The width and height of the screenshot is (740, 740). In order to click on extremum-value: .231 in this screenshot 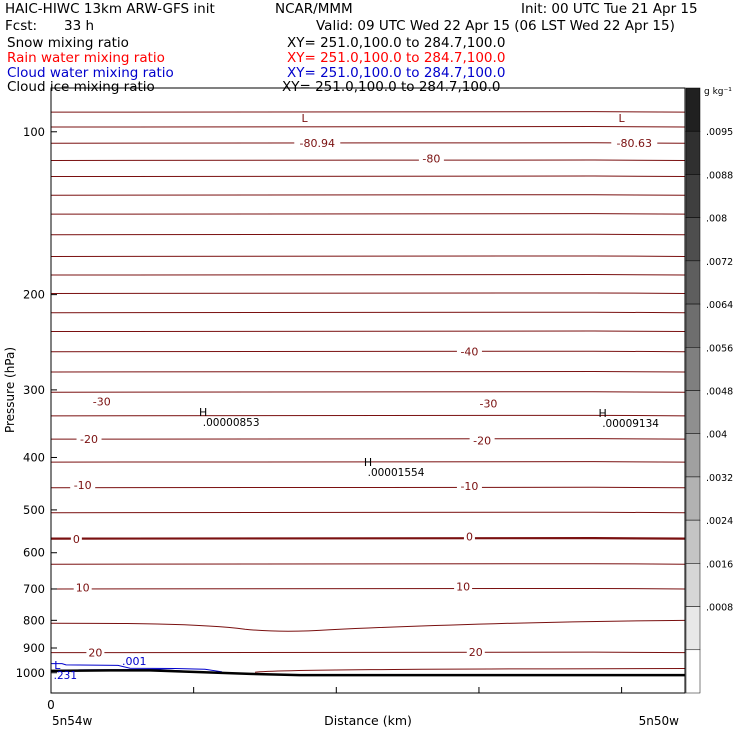, I will do `click(65, 676)`.